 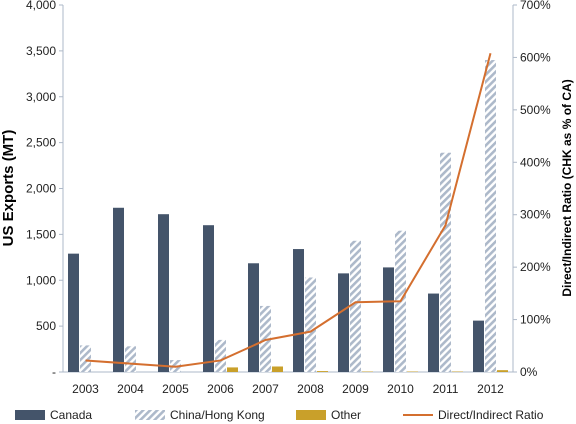 What do you see at coordinates (46, 326) in the screenshot?
I see `y-tick-label: 500` at bounding box center [46, 326].